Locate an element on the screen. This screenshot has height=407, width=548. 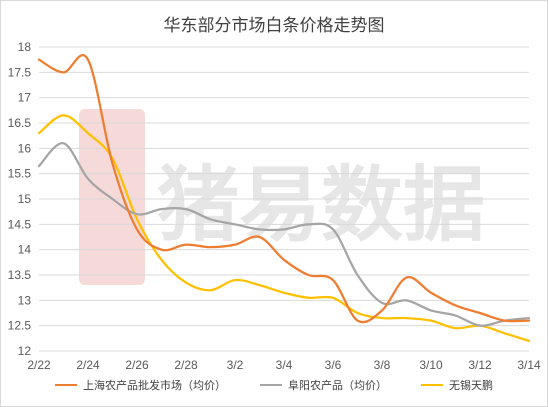
legend-swatch-fuyang is located at coordinates (271, 385).